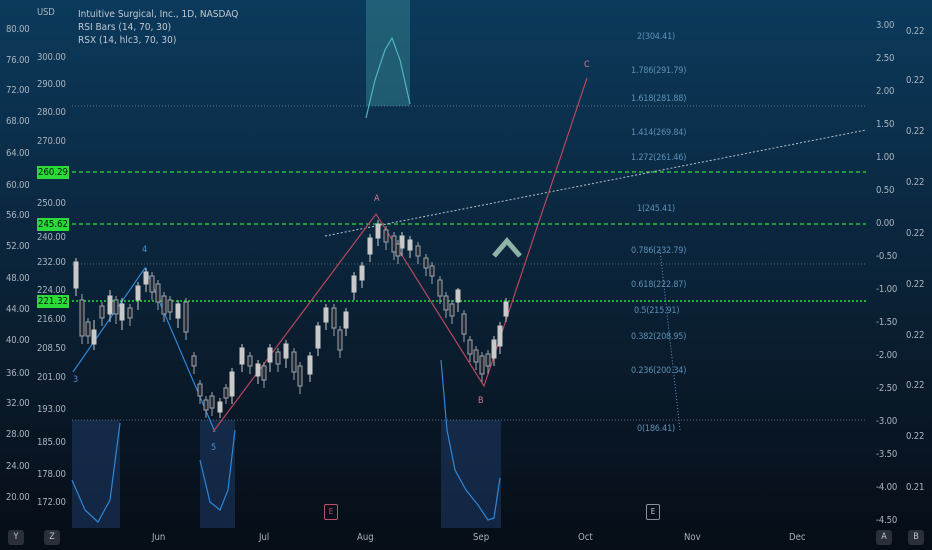 The height and width of the screenshot is (550, 932). Describe the element at coordinates (51, 319) in the screenshot. I see `price-axis-label: 216.00` at that location.